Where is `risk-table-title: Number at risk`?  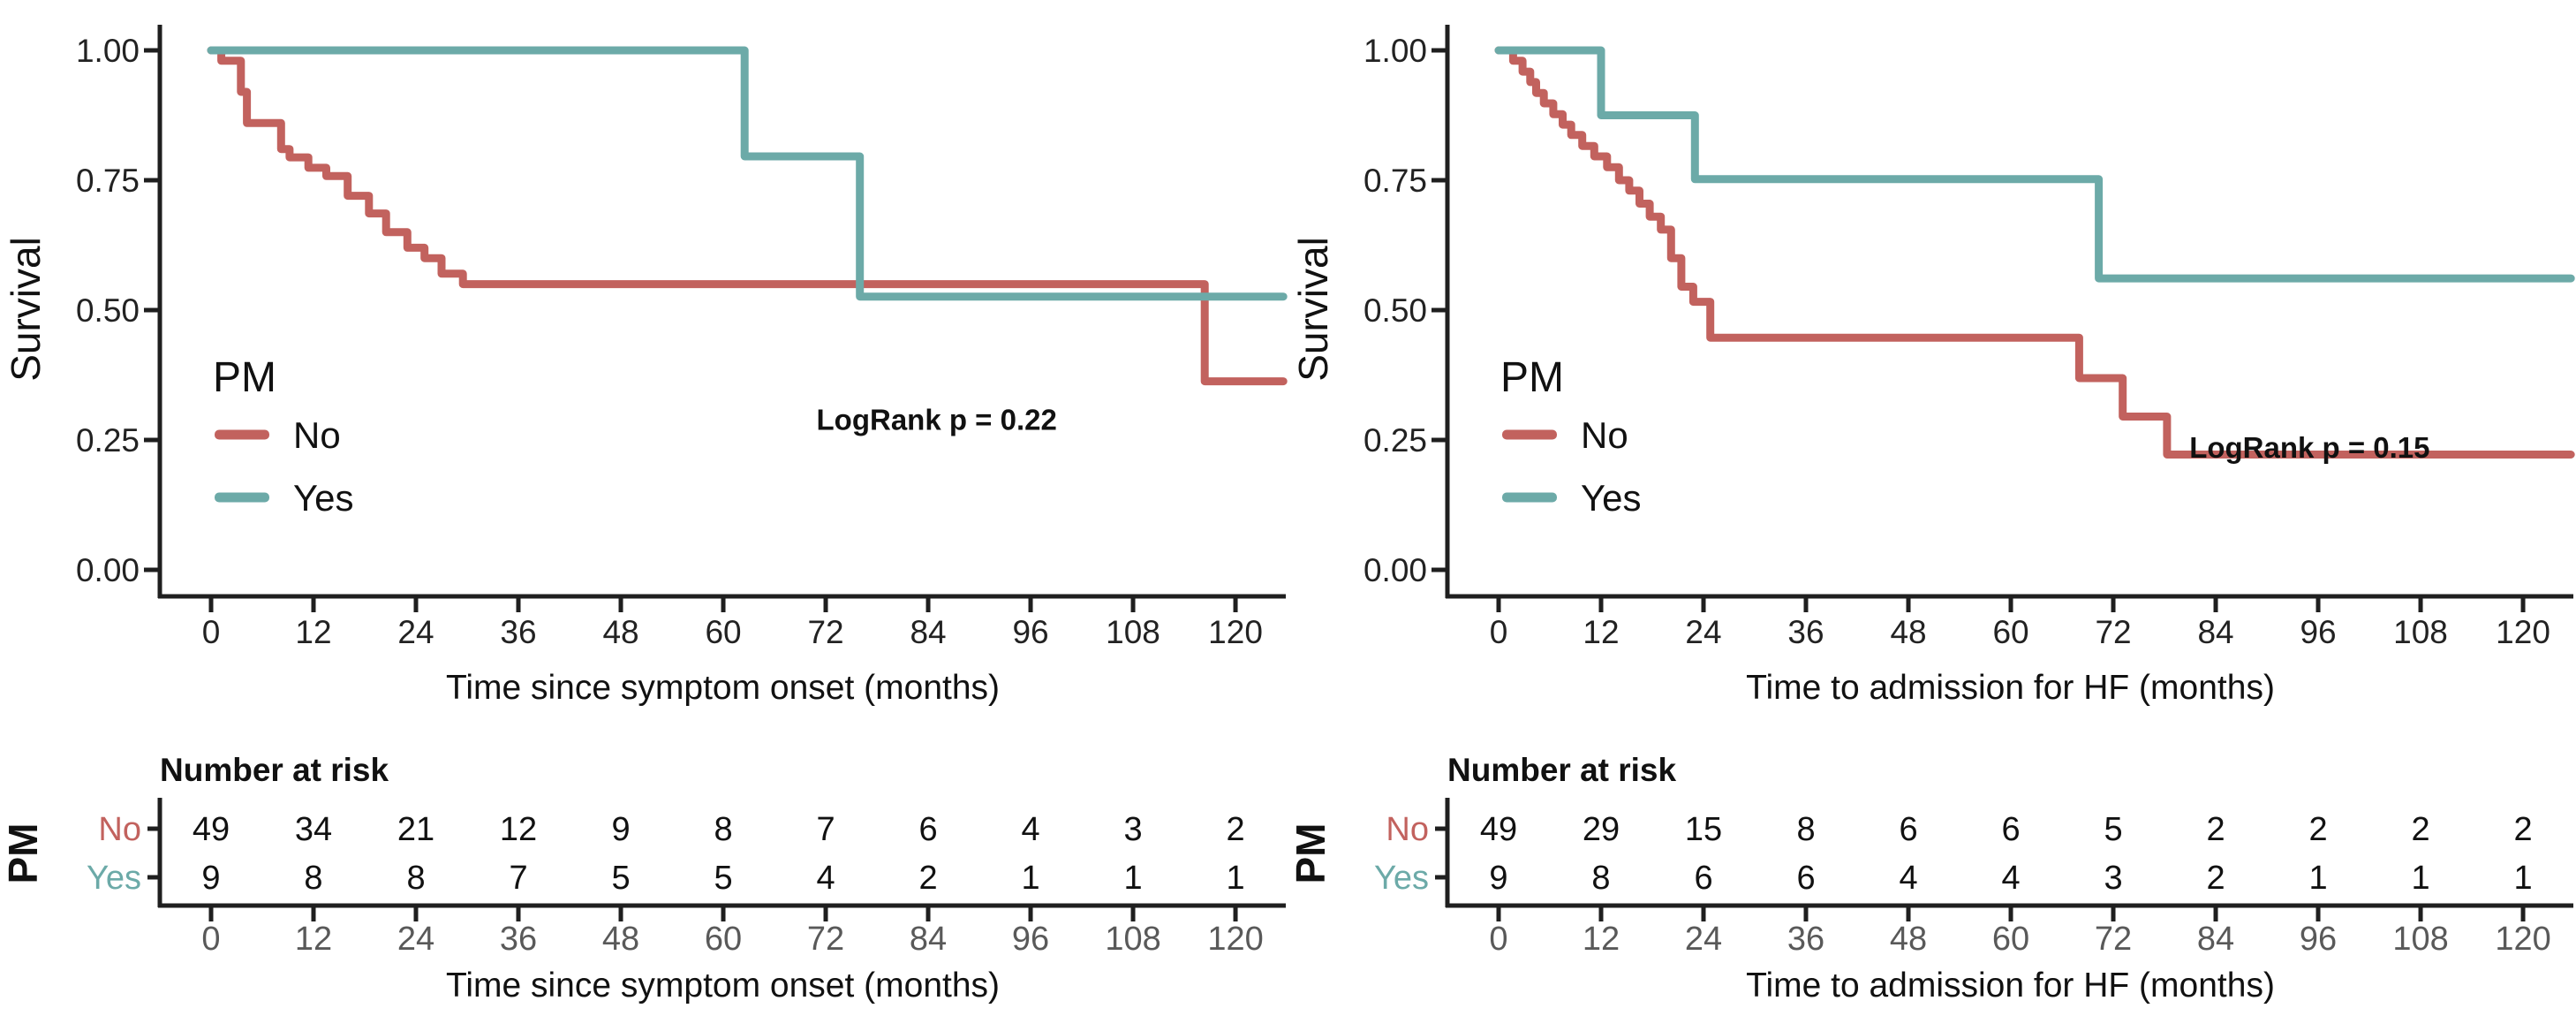
risk-table-title: Number at risk is located at coordinates (1562, 770).